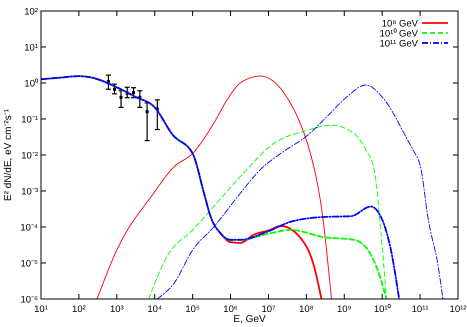 Image resolution: width=467 pixels, height=327 pixels. I want to click on y-tick-label: 10⁻¹, so click(29, 120).